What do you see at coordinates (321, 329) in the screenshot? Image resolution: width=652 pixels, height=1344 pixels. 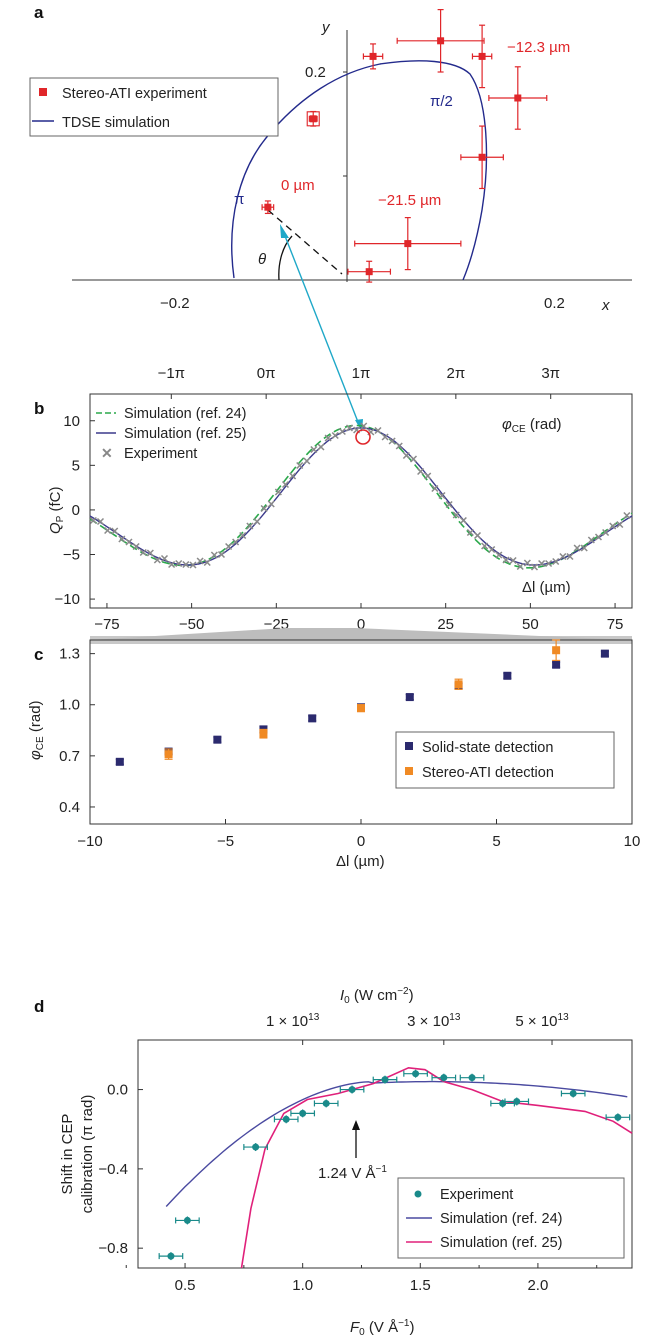 I see `link-arrow` at bounding box center [321, 329].